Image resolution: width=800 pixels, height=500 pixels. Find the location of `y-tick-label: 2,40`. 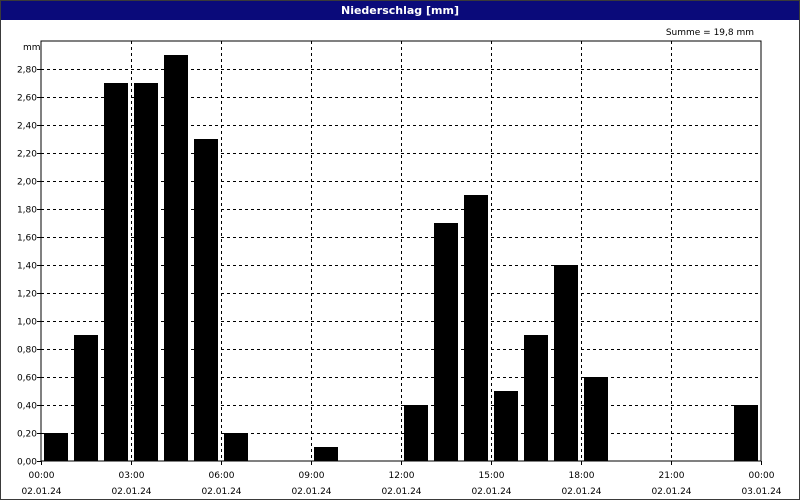

y-tick-label: 2,40 is located at coordinates (27, 127).